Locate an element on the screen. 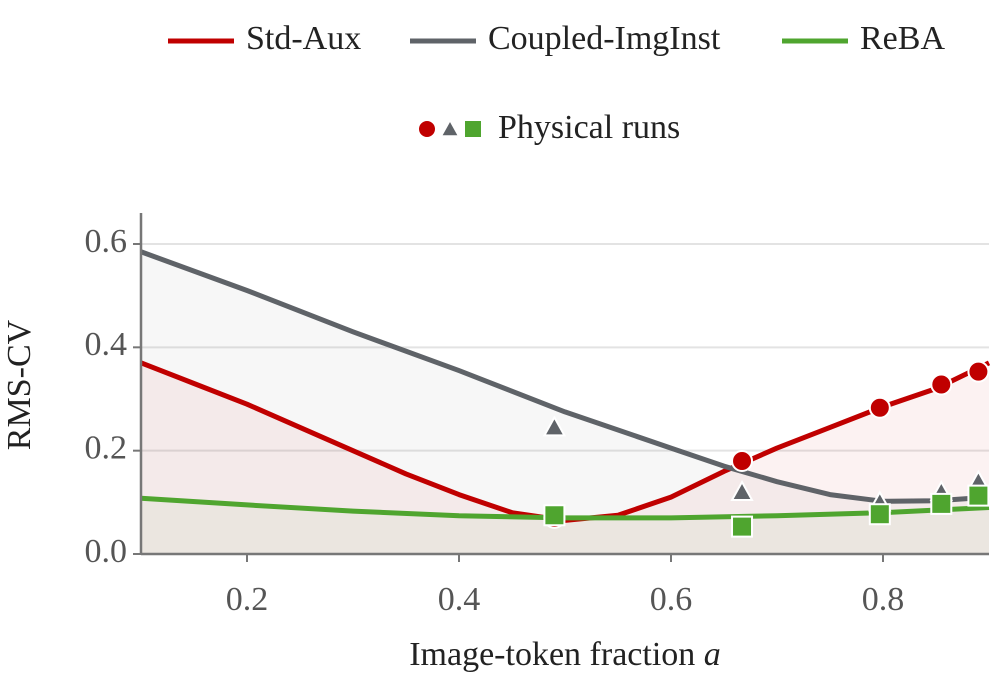 The width and height of the screenshot is (997, 686). x-axis-label: Image-token fraction a is located at coordinates (565, 654).